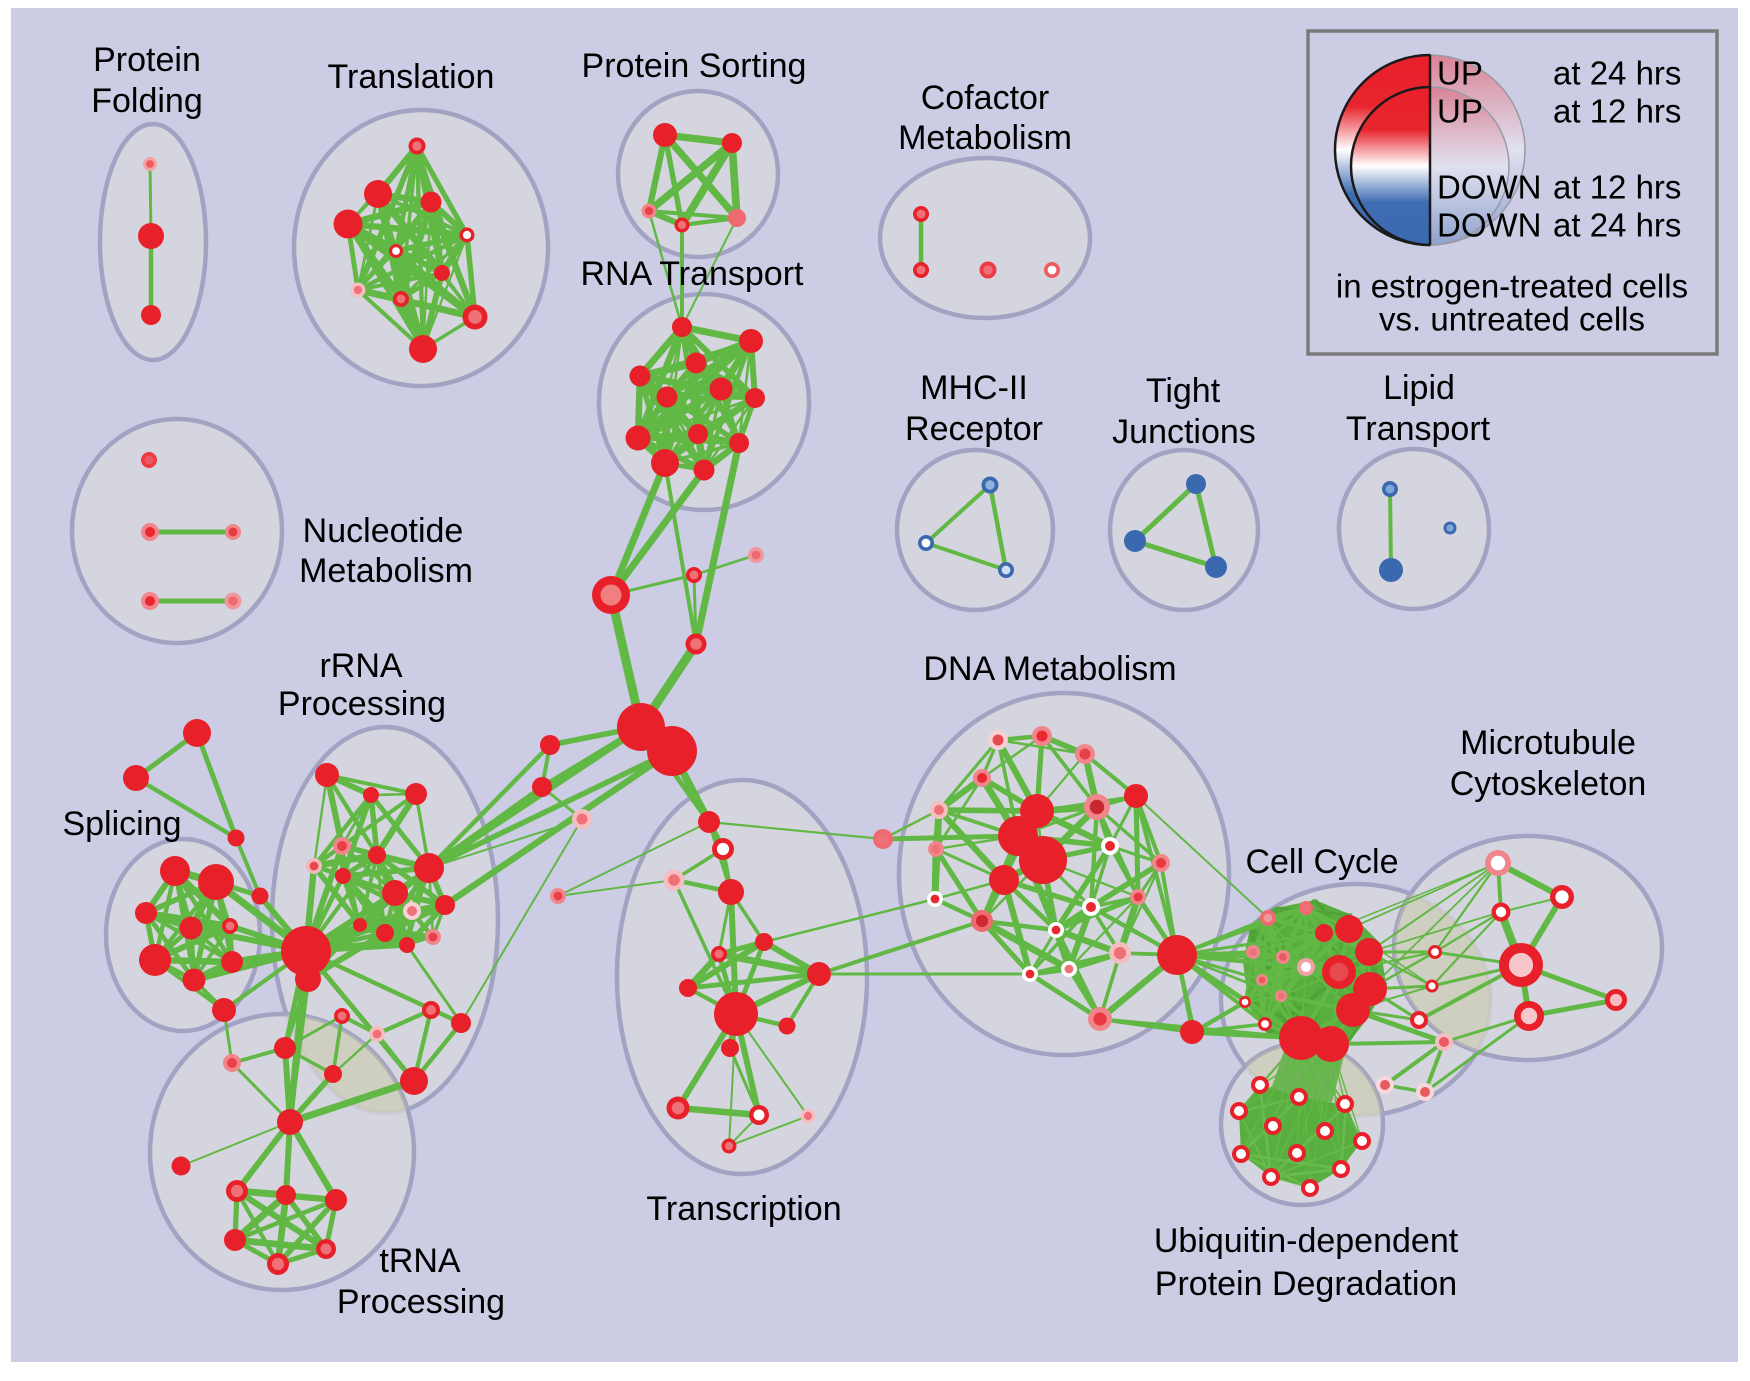 Image resolution: width=1750 pixels, height=1381 pixels. Describe the element at coordinates (147, 60) in the screenshot. I see `svg-text: Protein` at that location.